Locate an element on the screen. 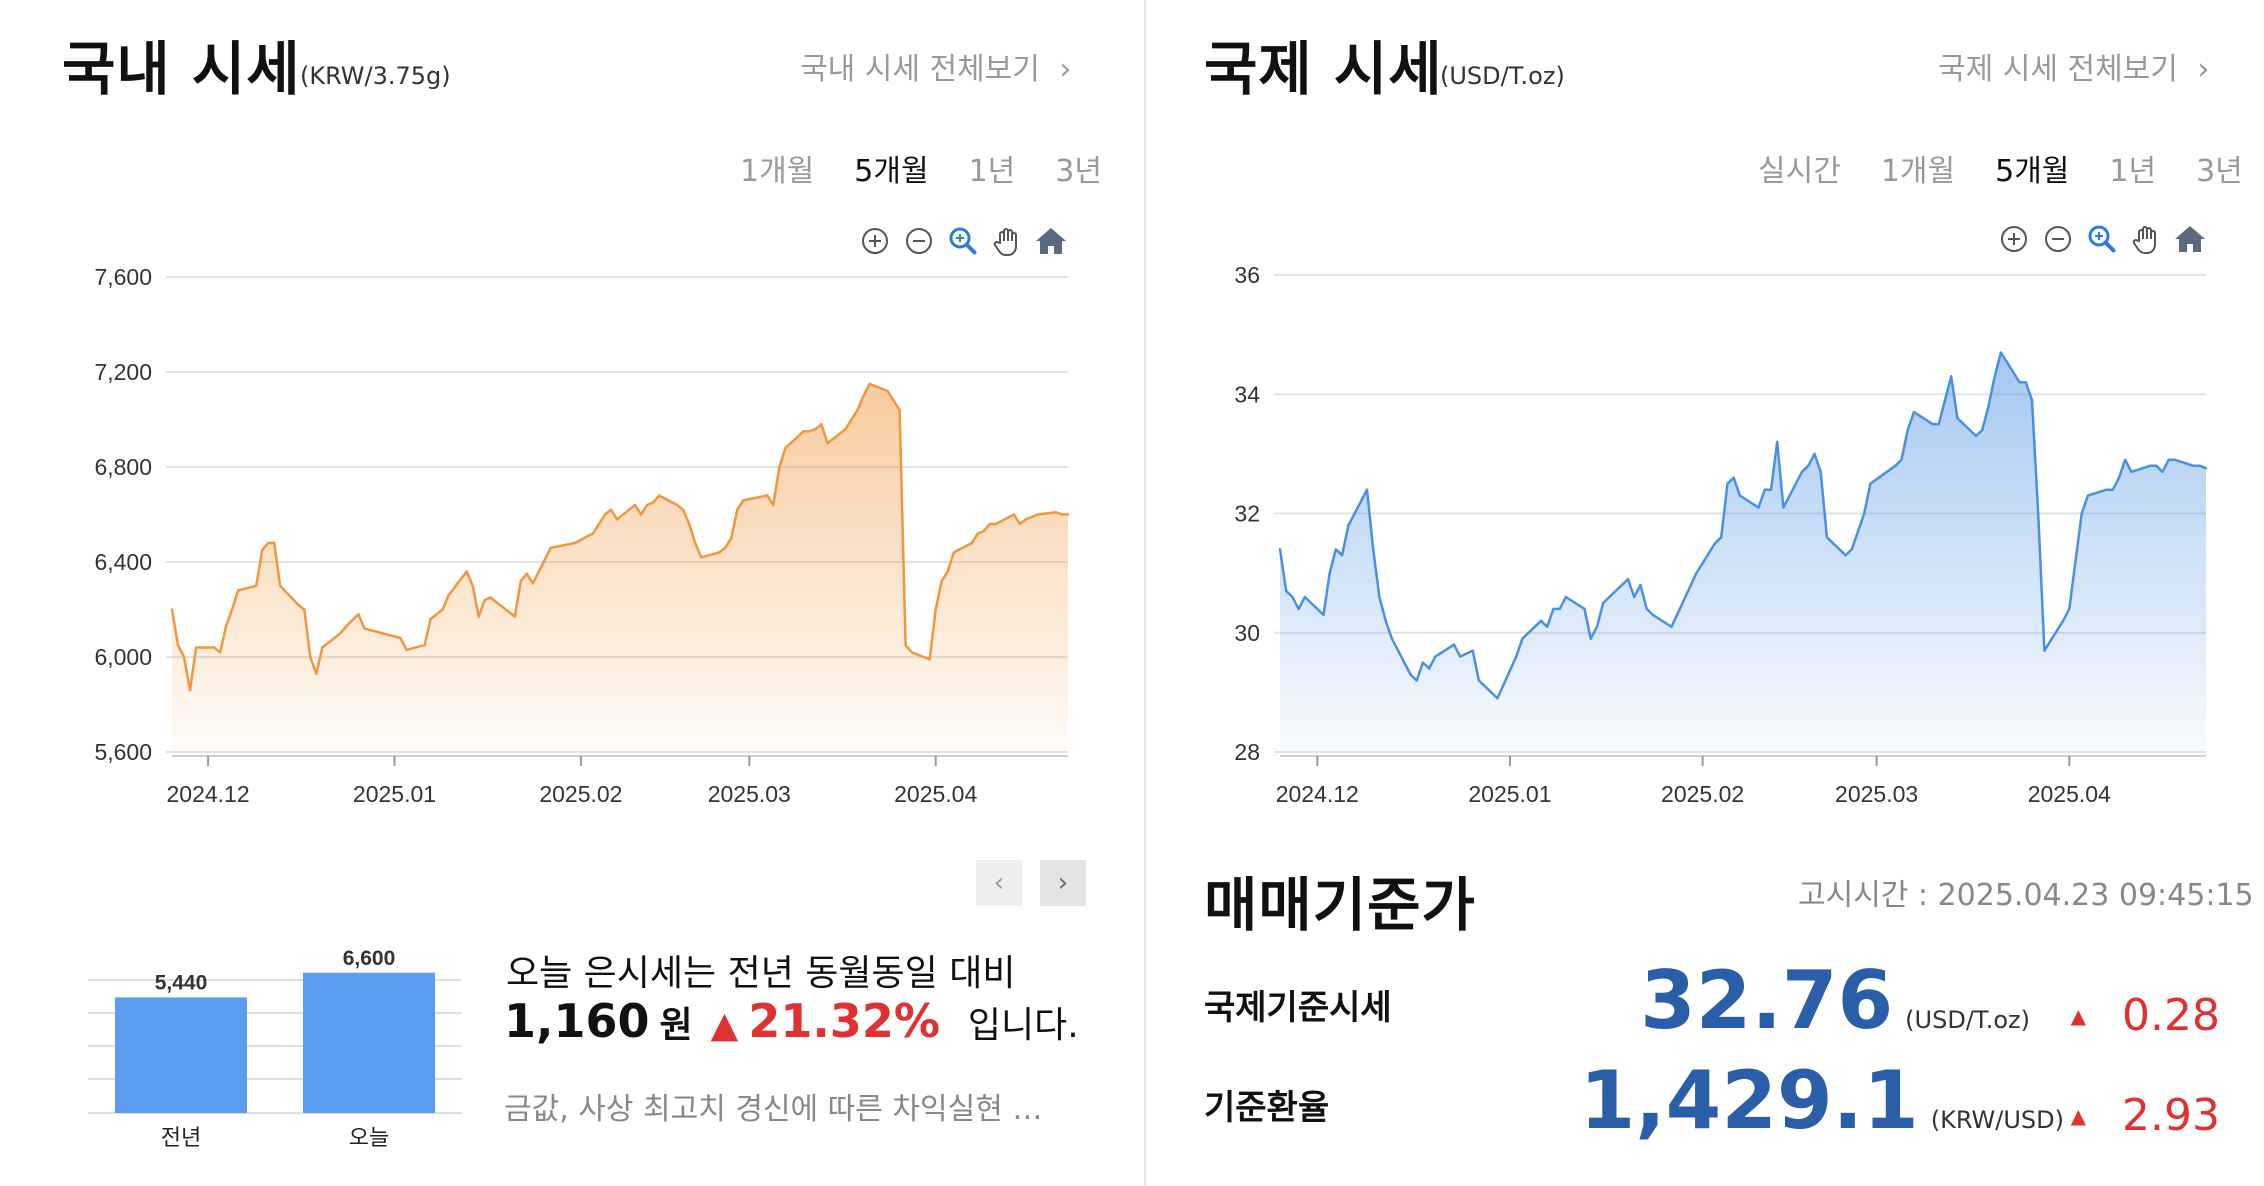 The image size is (2264, 1186). y-tick-label: 5,600 is located at coordinates (123, 752).